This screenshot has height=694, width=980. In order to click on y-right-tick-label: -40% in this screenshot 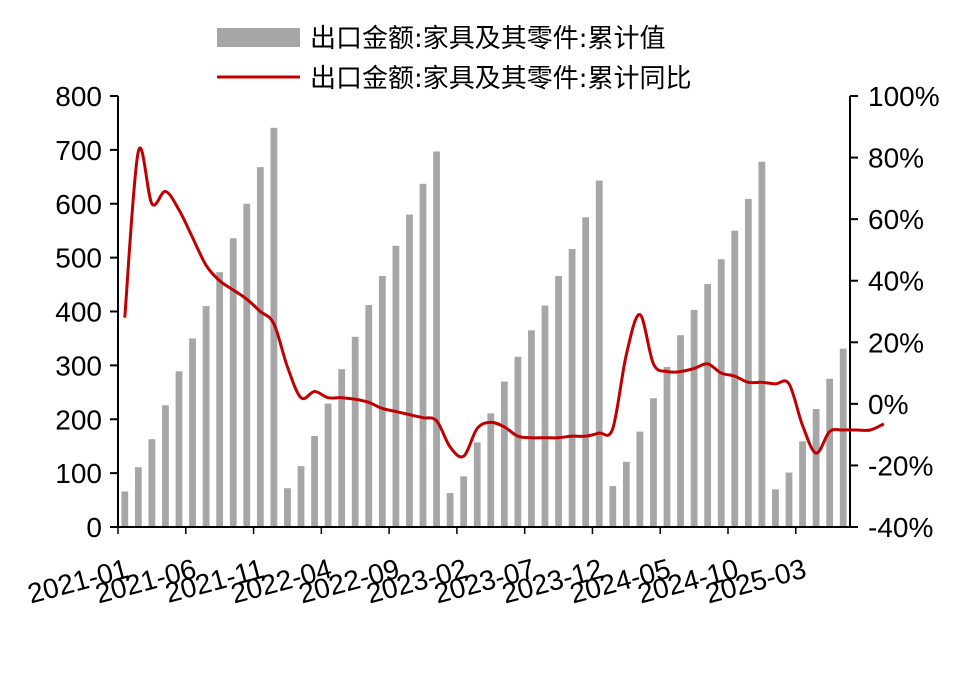, I will do `click(900, 527)`.